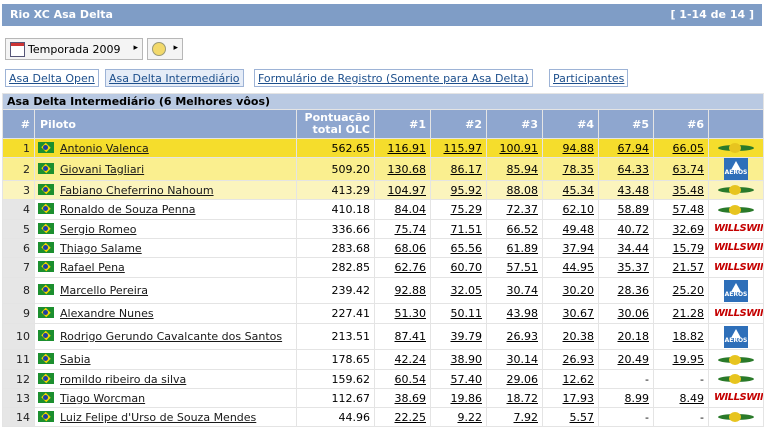 The height and width of the screenshot is (429, 765). I want to click on flight-score-4: 30.67, so click(570, 313).